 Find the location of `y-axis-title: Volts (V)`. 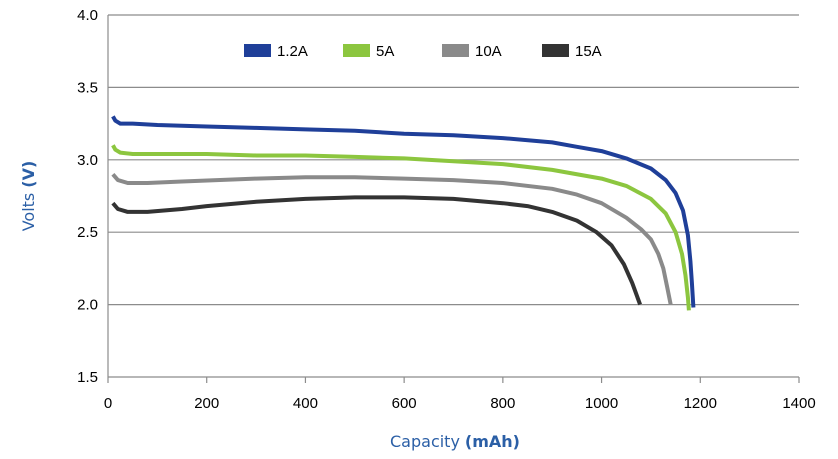

y-axis-title: Volts (V) is located at coordinates (28, 196).